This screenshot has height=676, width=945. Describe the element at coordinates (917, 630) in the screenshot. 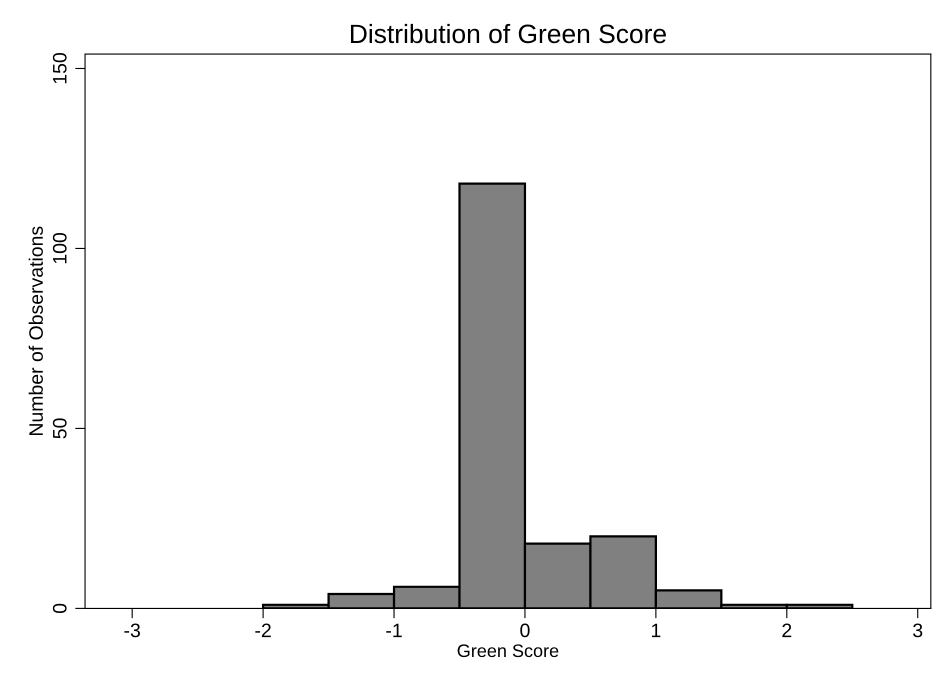

I see `x-tick-label: 3` at that location.